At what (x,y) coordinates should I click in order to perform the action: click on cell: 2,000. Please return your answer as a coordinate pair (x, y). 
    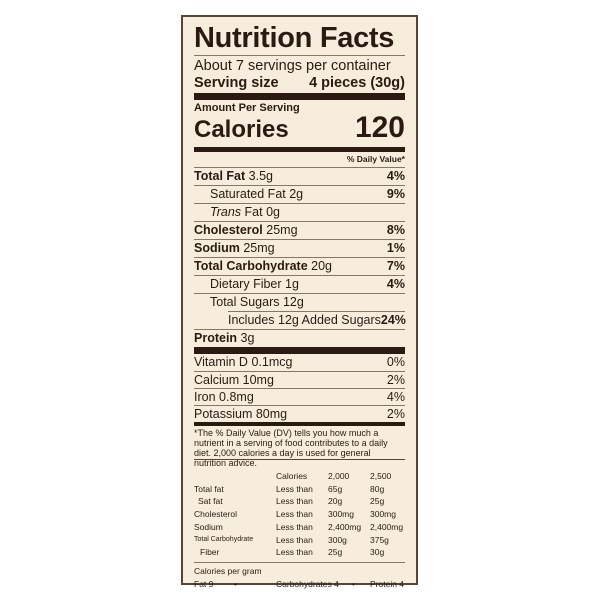
    Looking at the image, I should click on (339, 476).